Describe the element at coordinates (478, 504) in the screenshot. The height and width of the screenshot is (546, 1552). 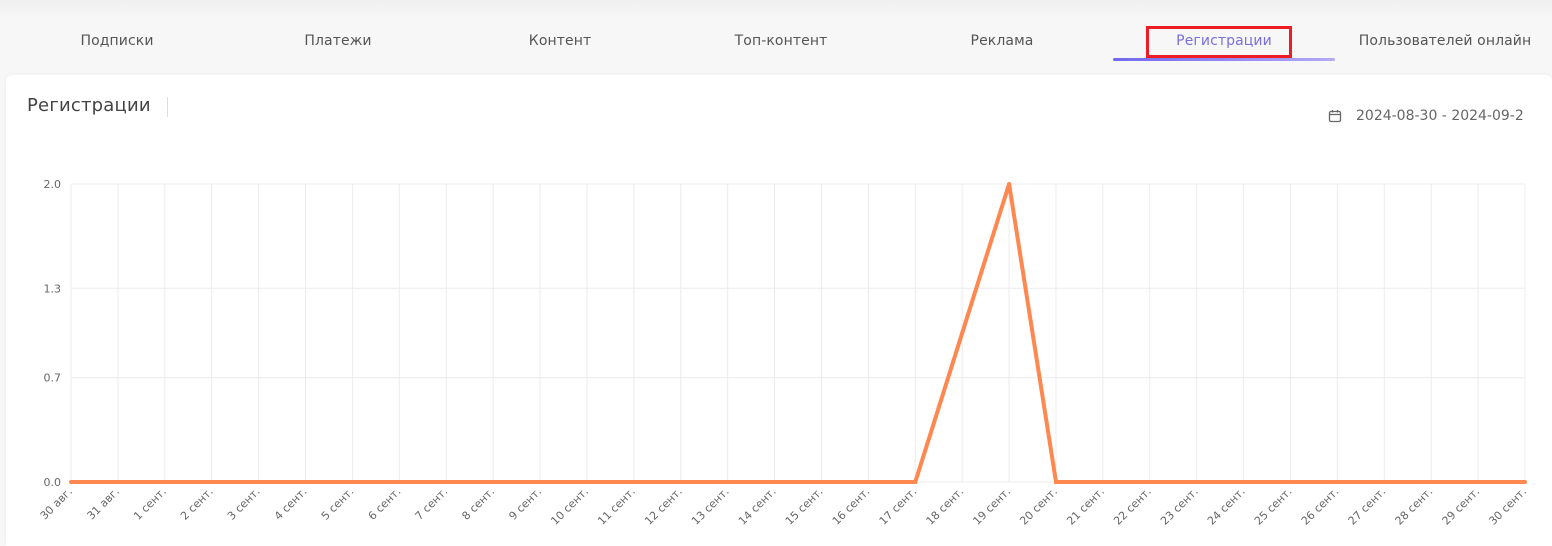
I see `x-tick-label: 8 сент.` at that location.